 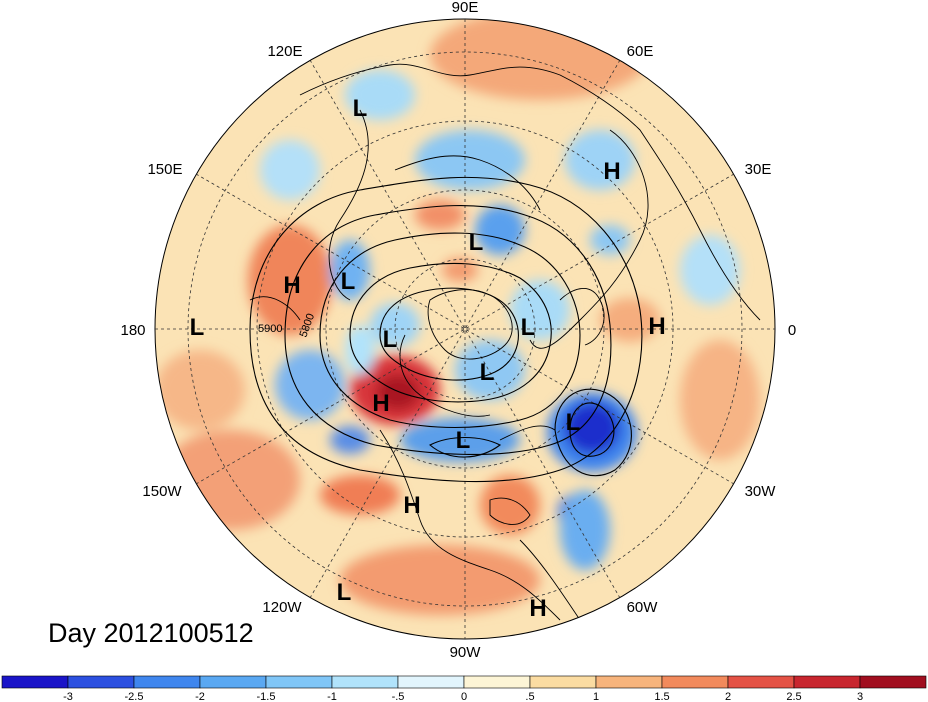 I want to click on colorbar-tick-label: 2, so click(x=728, y=696).